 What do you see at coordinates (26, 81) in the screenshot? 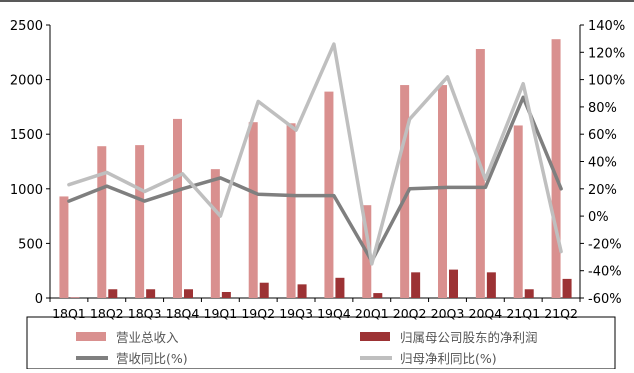
I see `y-left-tick-label: 2000` at bounding box center [26, 81].